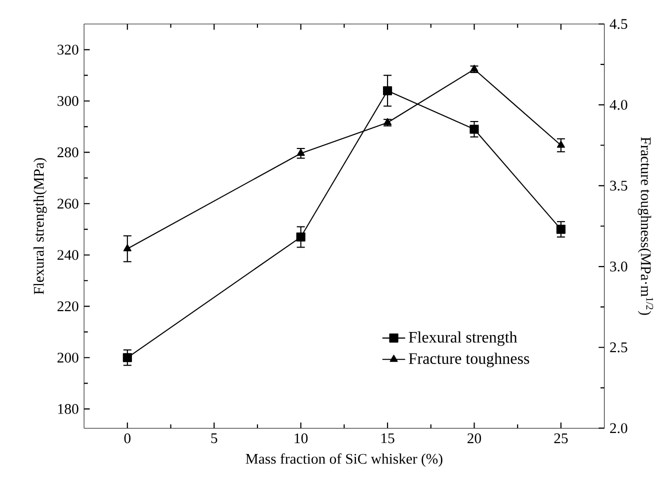 The width and height of the screenshot is (667, 477). I want to click on y-tick-label: 180, so click(68, 409).